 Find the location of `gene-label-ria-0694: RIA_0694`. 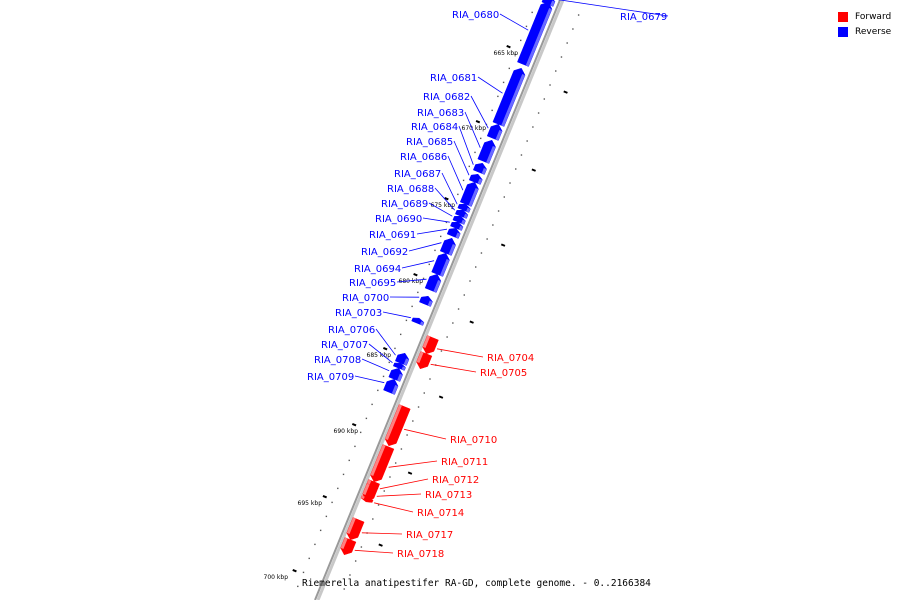

gene-label-ria-0694: RIA_0694 is located at coordinates (377, 269).